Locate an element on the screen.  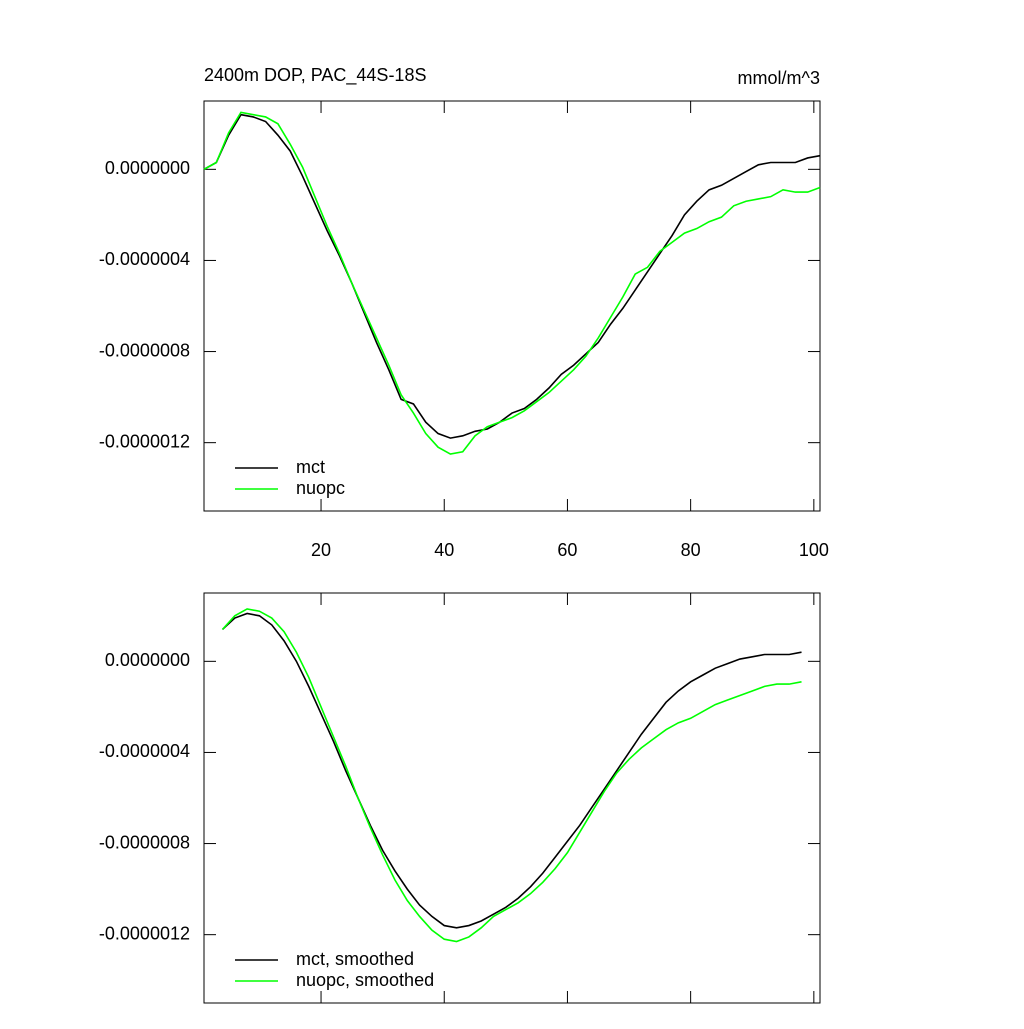
legend-label: mct is located at coordinates (310, 467).